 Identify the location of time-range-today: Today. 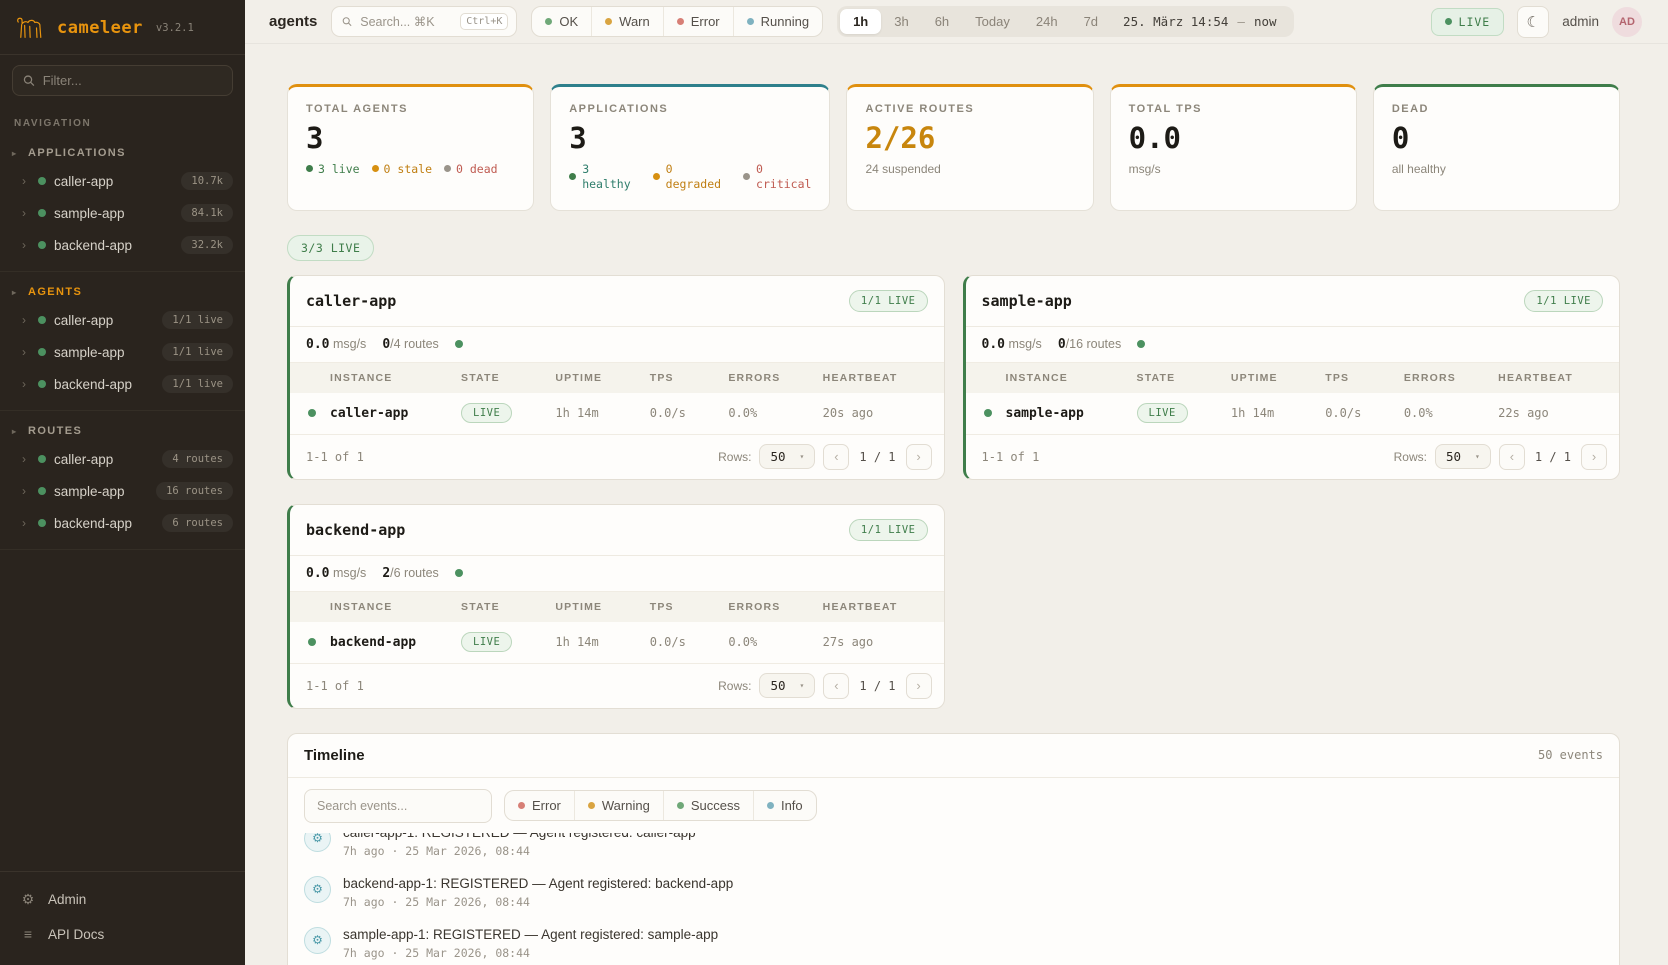
(992, 21).